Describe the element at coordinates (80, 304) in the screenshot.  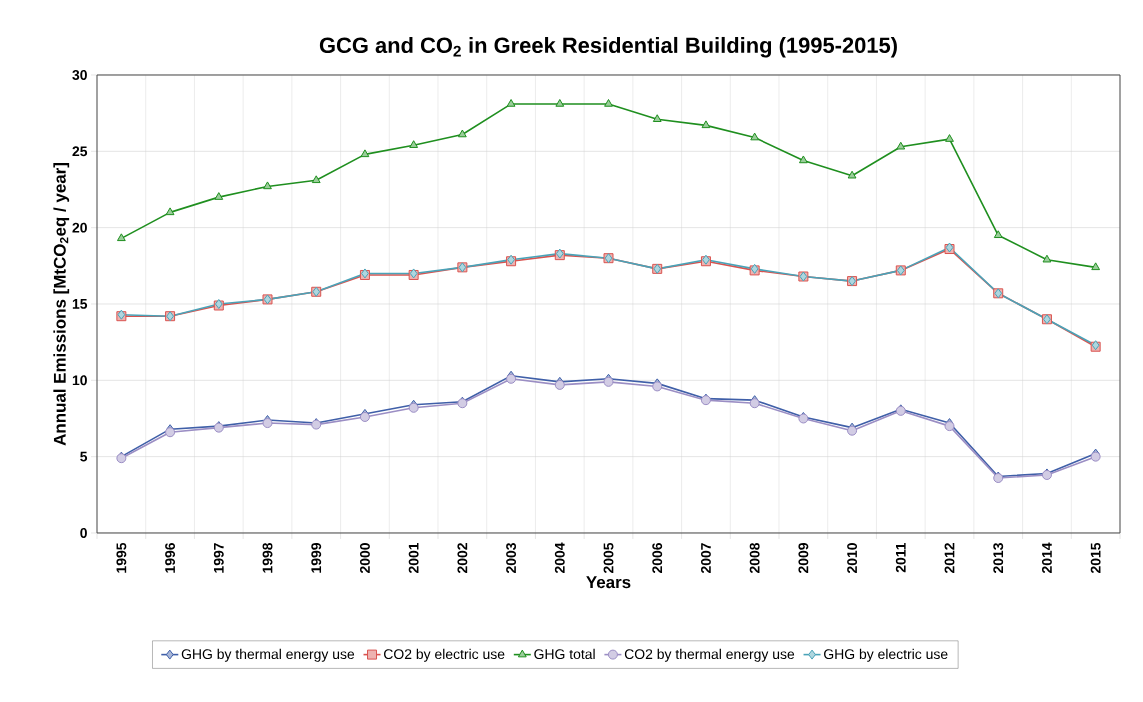
I see `y-tick-label: 15` at that location.